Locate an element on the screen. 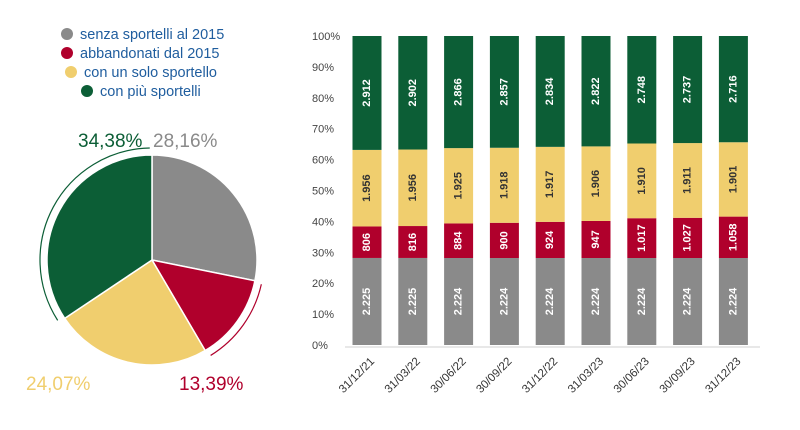 The image size is (800, 430). y-tick-label: 70% is located at coordinates (323, 130).